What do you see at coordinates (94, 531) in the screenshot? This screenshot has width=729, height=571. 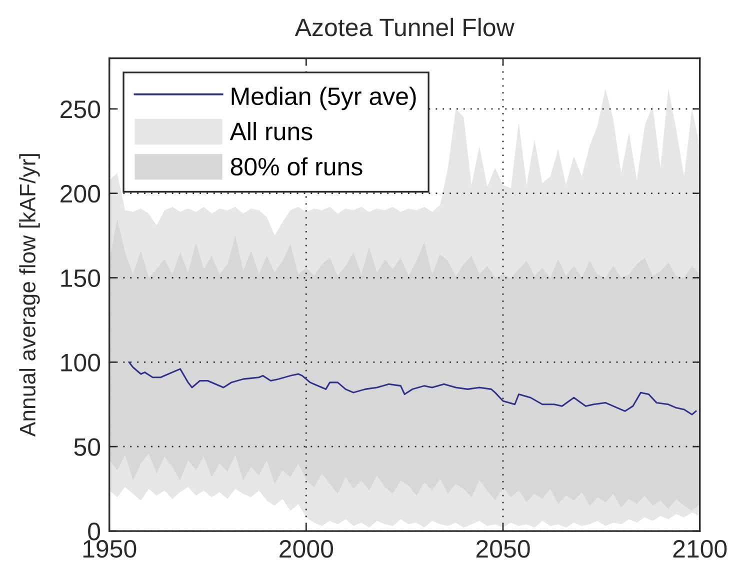 I see `y-tick-label: 0` at bounding box center [94, 531].